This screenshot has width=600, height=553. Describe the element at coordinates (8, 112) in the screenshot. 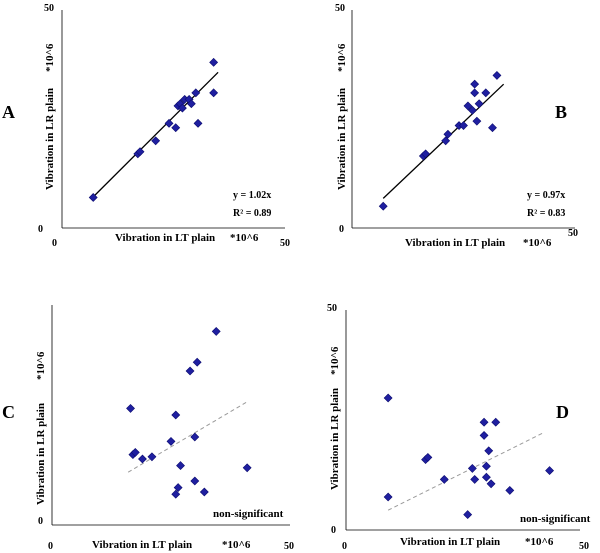

I see `panel-label: A` at that location.